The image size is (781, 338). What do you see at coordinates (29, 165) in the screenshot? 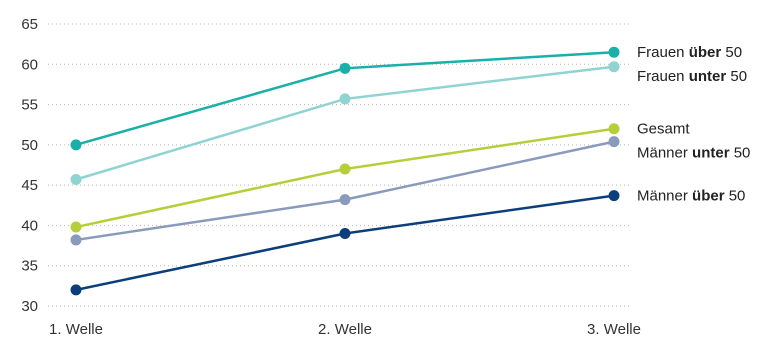
I see `y-axis-ticks: 30 35 40 45 50 55 60 65` at bounding box center [29, 165].